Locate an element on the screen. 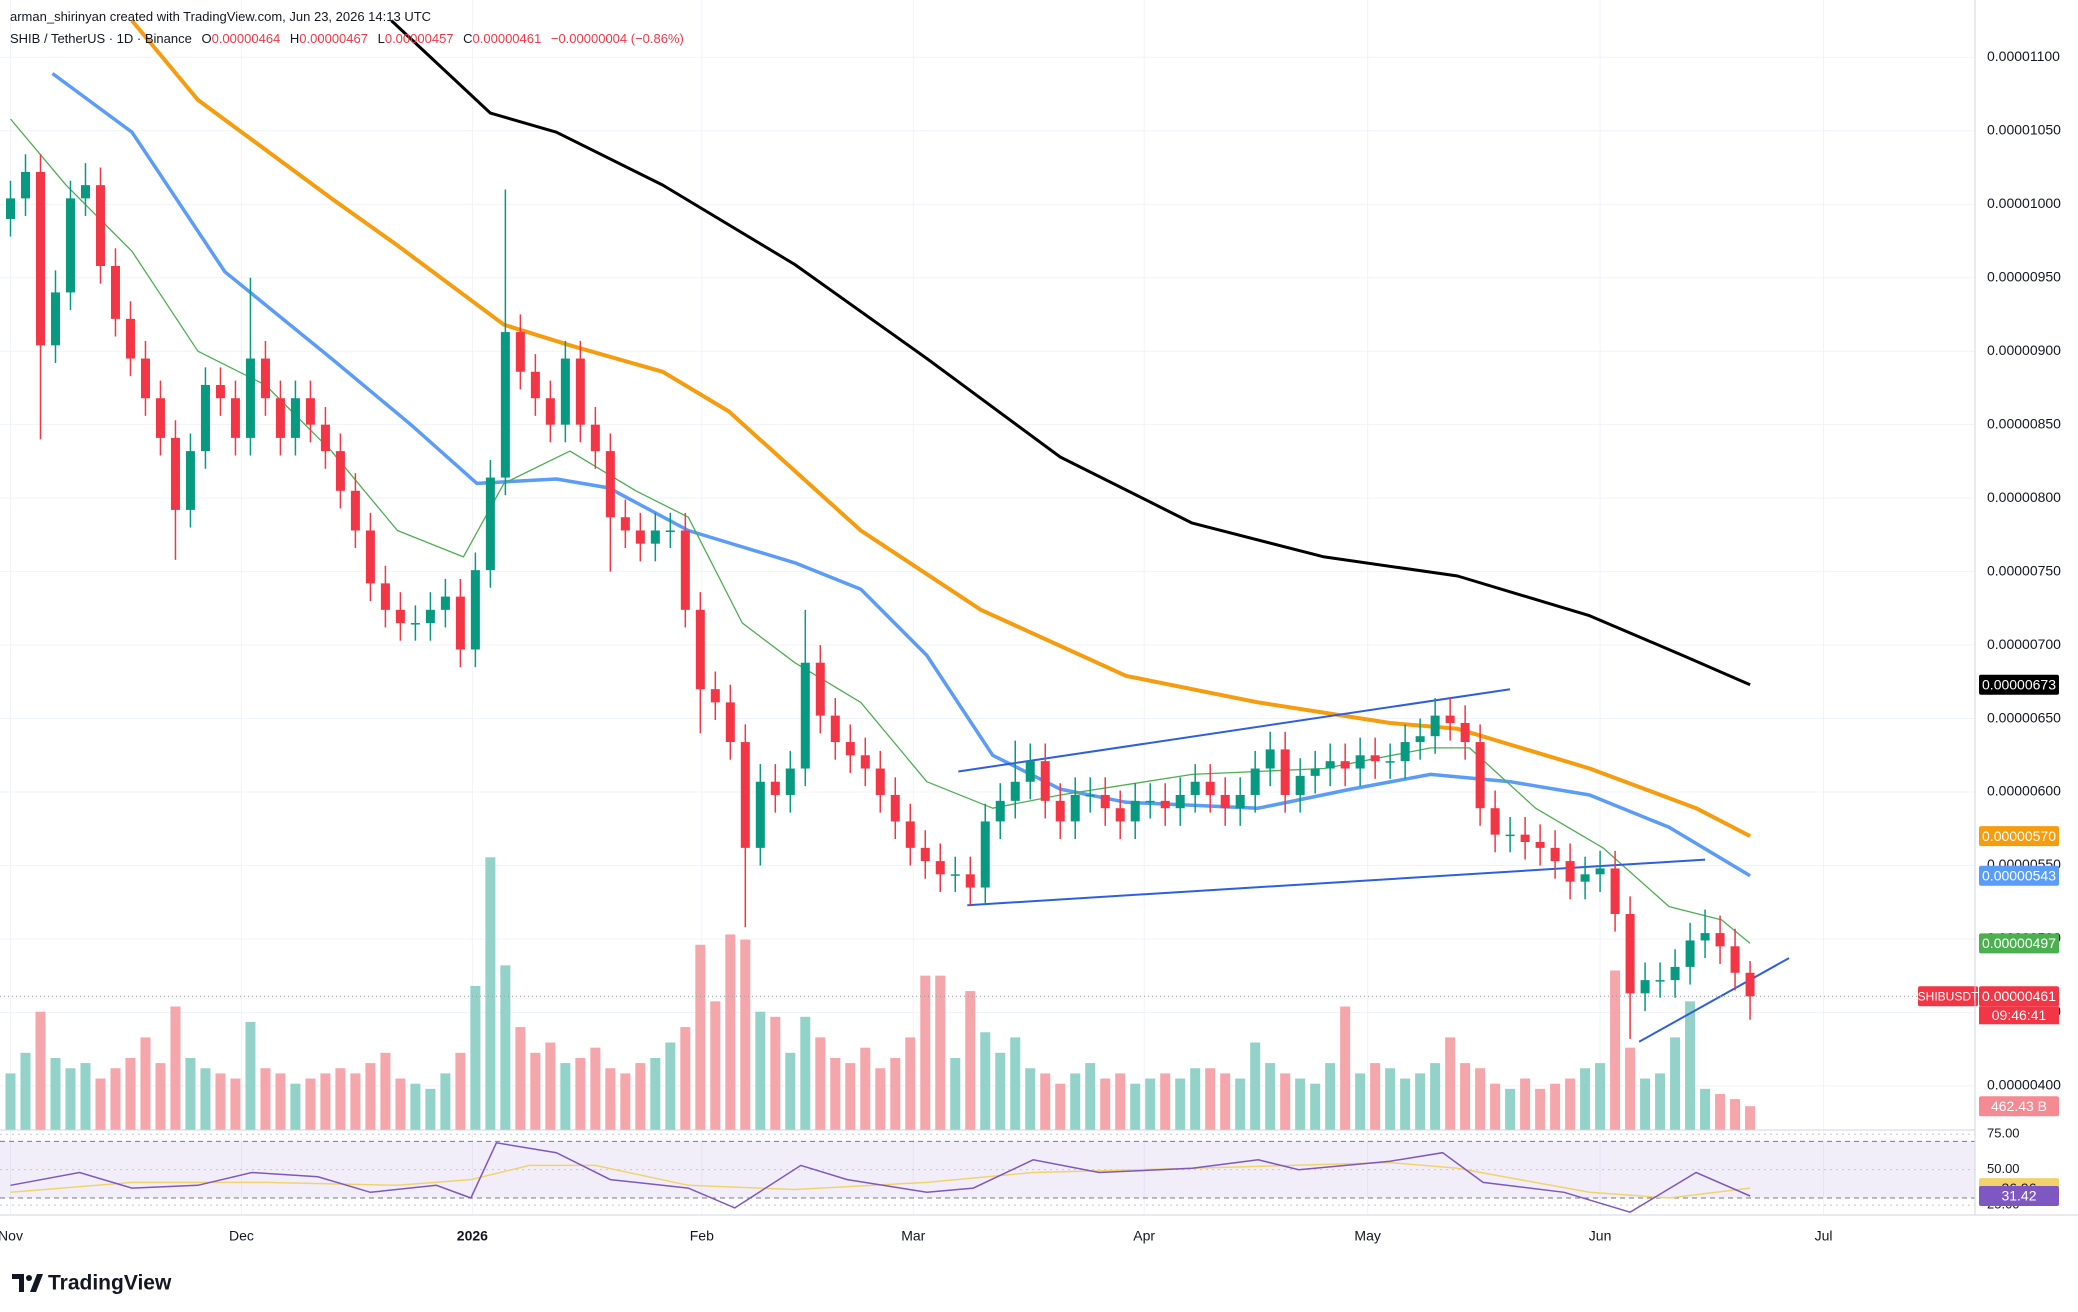  rsi-band is located at coordinates (987, 1169).